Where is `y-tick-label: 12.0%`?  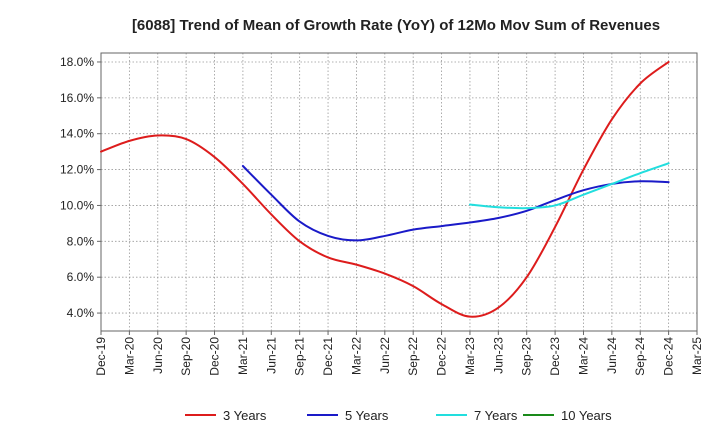
y-tick-label: 12.0% is located at coordinates (77, 170).